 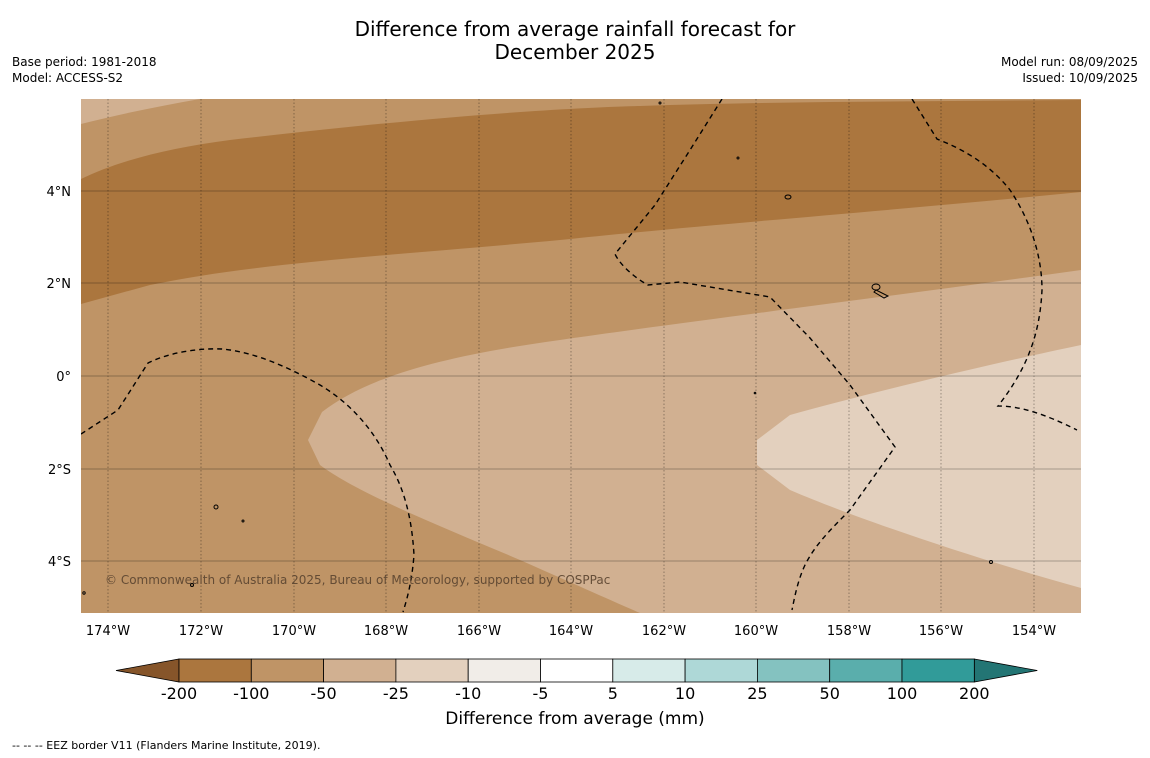 What do you see at coordinates (613, 693) in the screenshot?
I see `colorbar-tick-label: 5` at bounding box center [613, 693].